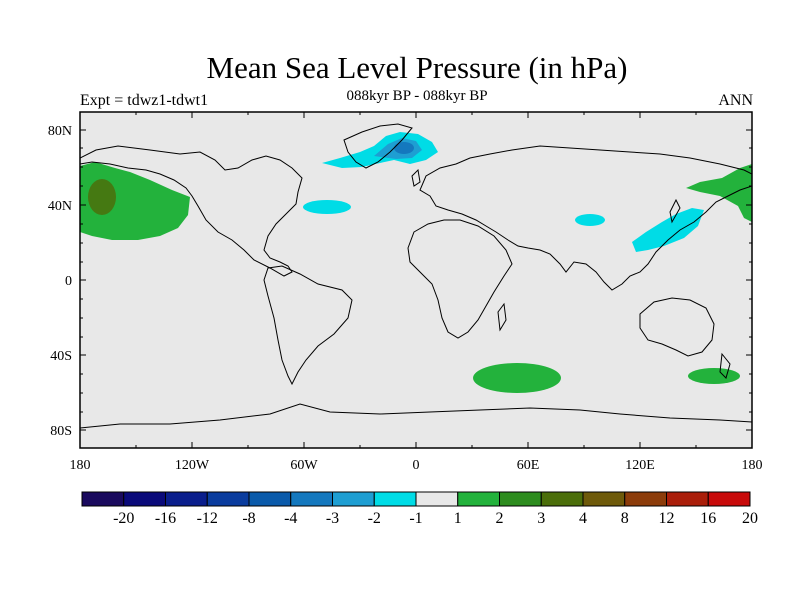 The width and height of the screenshot is (800, 600). Describe the element at coordinates (714, 376) in the screenshot. I see `anomaly-sw-pacific` at that location.